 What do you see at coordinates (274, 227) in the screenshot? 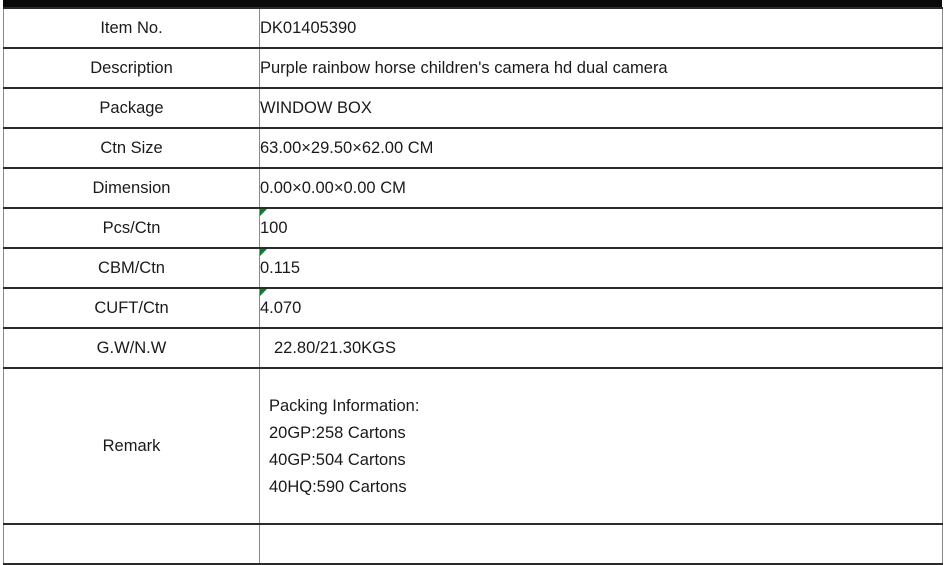
I see `cell-text: 100` at bounding box center [274, 227].